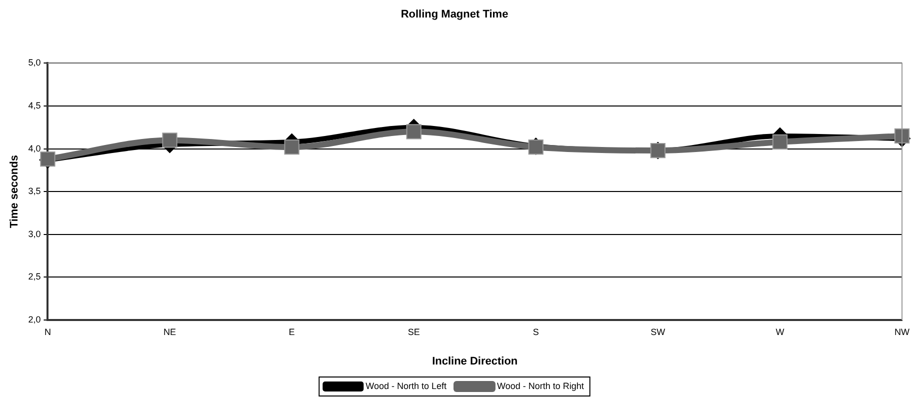 The width and height of the screenshot is (913, 405). What do you see at coordinates (169, 331) in the screenshot?
I see `x-tick-label: NE` at bounding box center [169, 331].